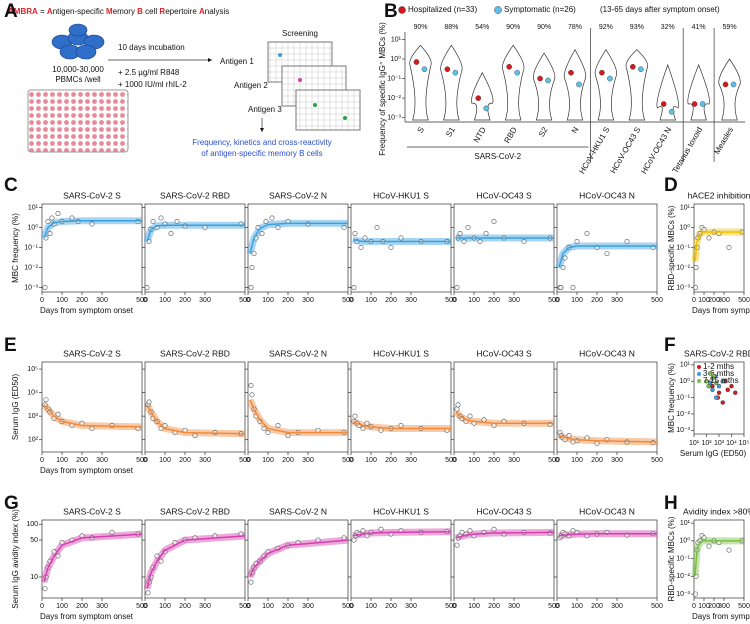 This screenshot has width=750, height=624. I want to click on x-axis-label: Days from symptom onset, so click(87, 616).